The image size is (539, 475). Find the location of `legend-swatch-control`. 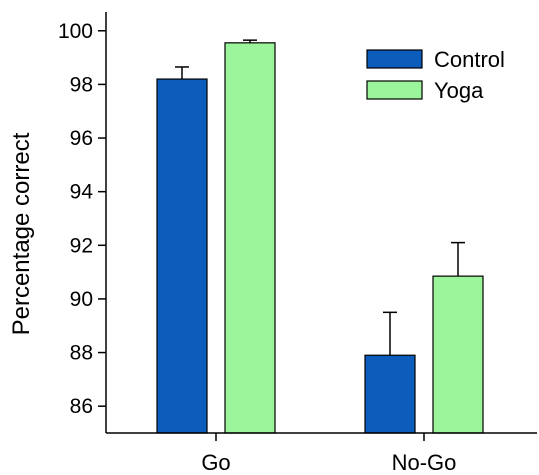

legend-swatch-control is located at coordinates (394, 59).